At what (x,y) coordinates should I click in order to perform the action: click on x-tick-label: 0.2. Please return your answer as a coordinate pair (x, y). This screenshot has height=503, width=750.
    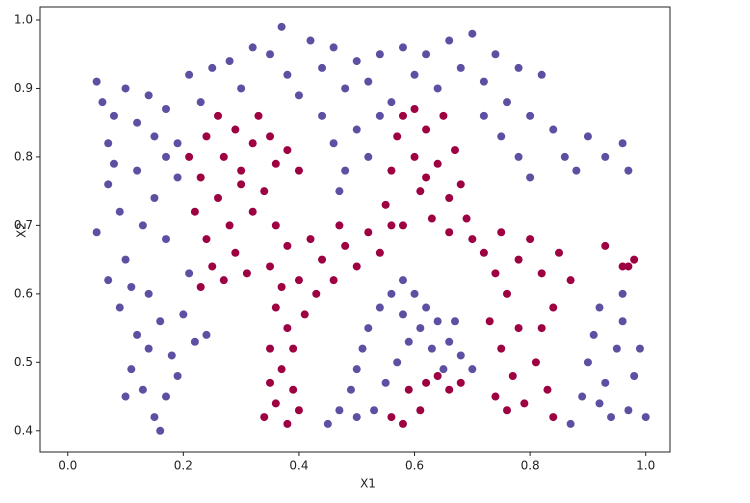
    Looking at the image, I should click on (183, 466).